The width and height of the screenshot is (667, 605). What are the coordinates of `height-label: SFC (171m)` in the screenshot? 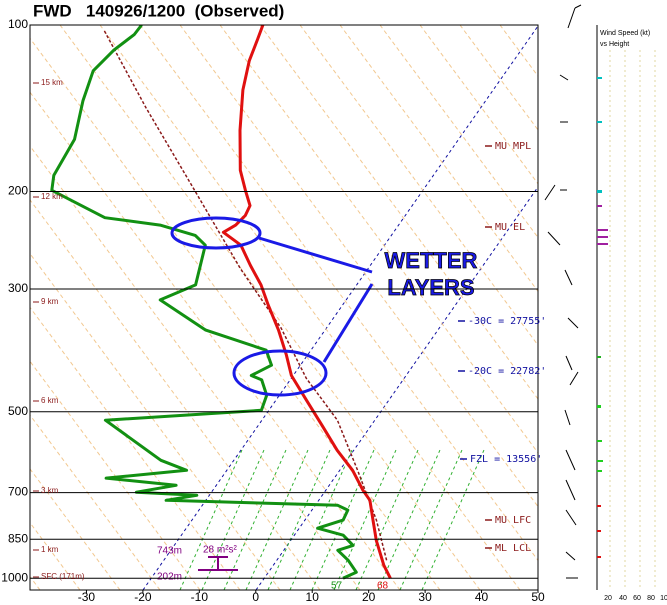 It's located at (63, 576).